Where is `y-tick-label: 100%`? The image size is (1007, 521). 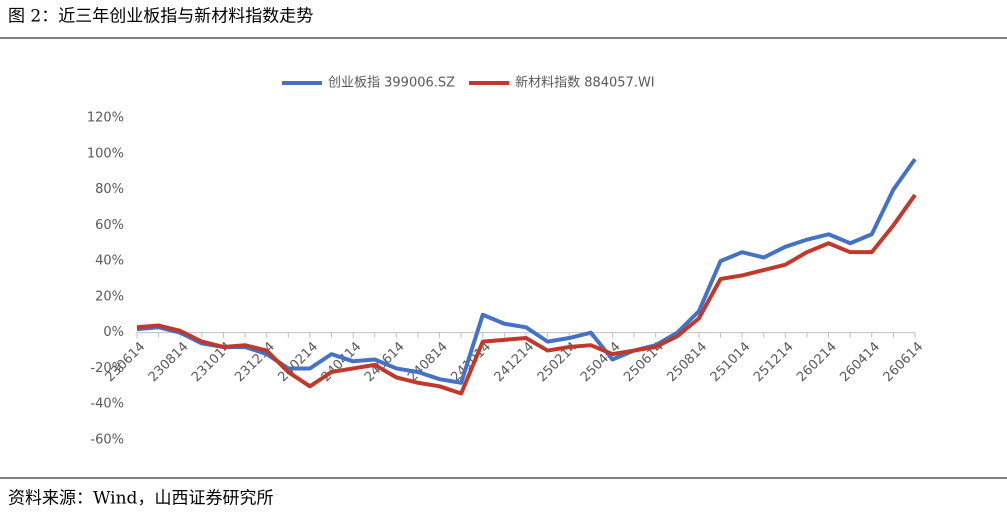
y-tick-label: 100% is located at coordinates (105, 153).